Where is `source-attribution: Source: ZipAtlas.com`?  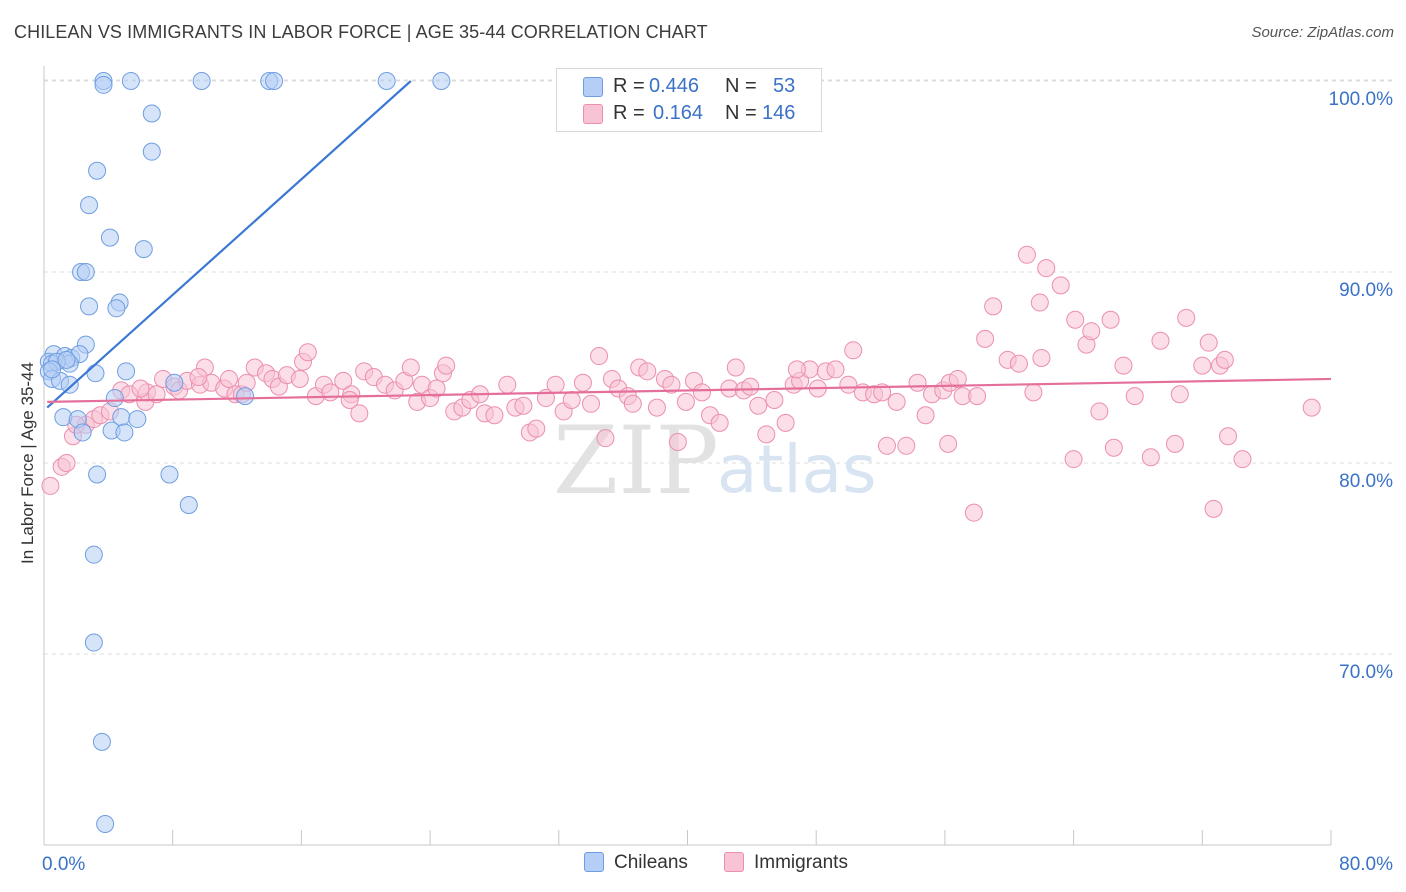 source-attribution: Source: ZipAtlas.com is located at coordinates (1322, 32).